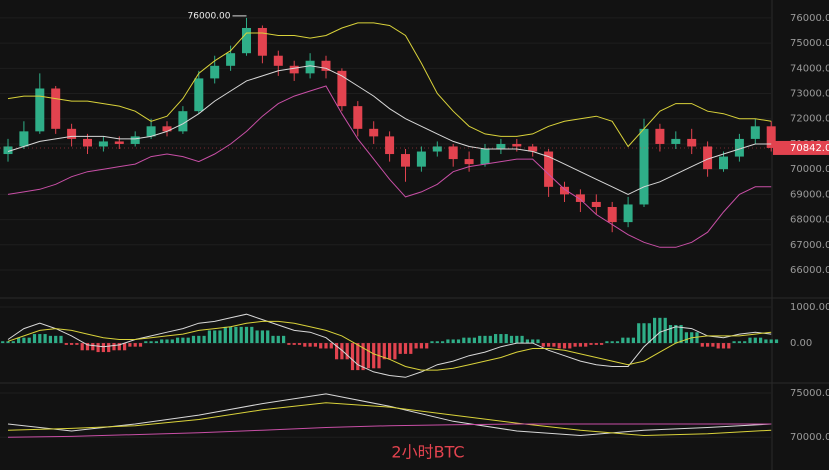 Image resolution: width=829 pixels, height=470 pixels. Describe the element at coordinates (809, 68) in the screenshot. I see `y-tick-label: 74000.00` at that location.